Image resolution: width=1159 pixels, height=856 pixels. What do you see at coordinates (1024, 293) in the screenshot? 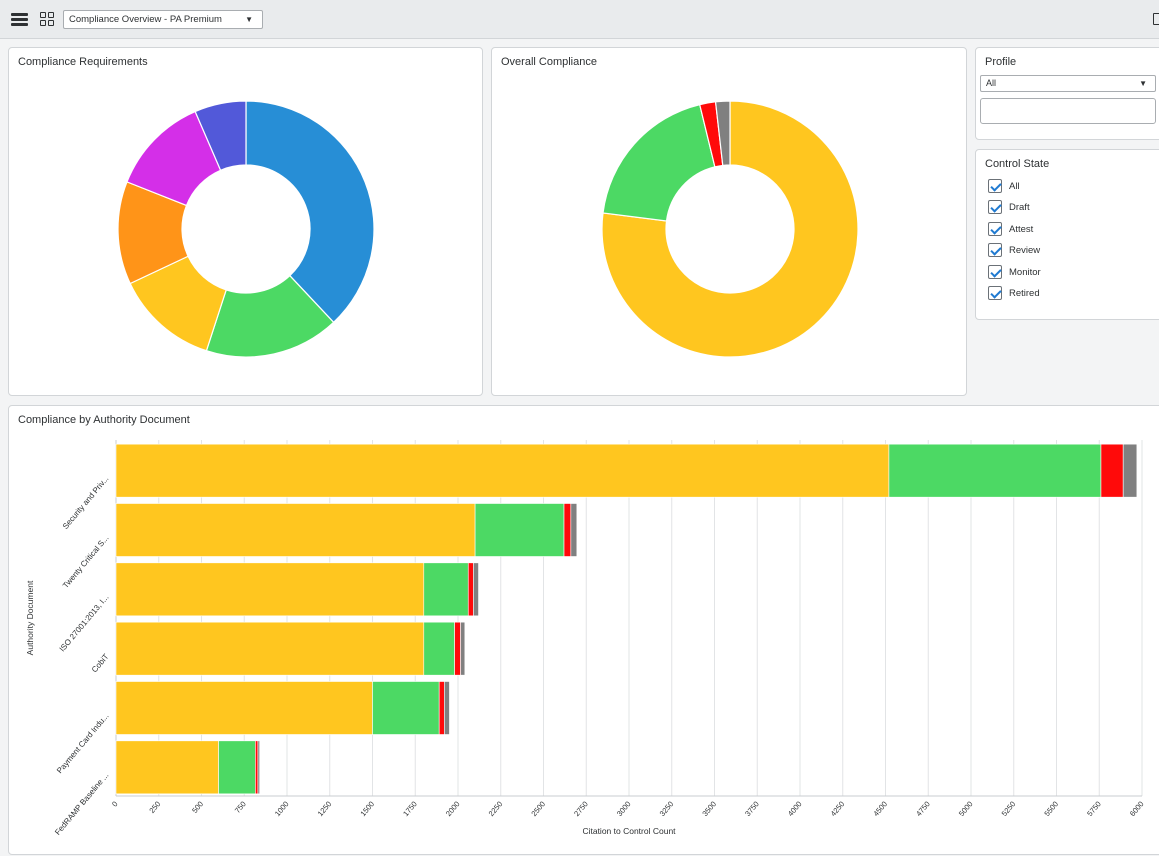
I see `checkbox-label: Retired` at bounding box center [1024, 293].